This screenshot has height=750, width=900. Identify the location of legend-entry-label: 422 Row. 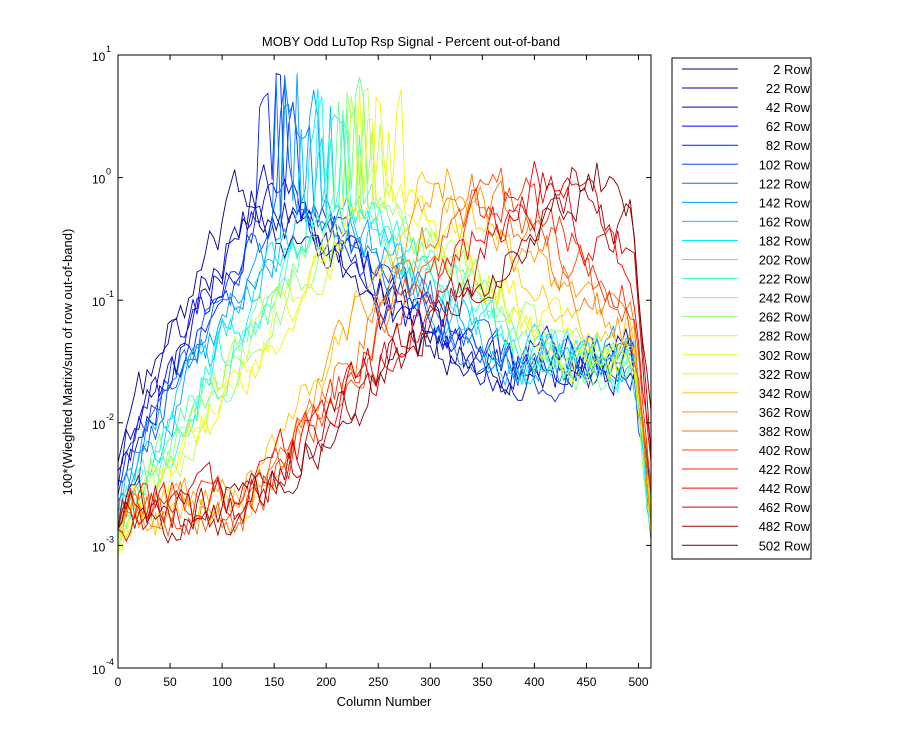
(785, 469).